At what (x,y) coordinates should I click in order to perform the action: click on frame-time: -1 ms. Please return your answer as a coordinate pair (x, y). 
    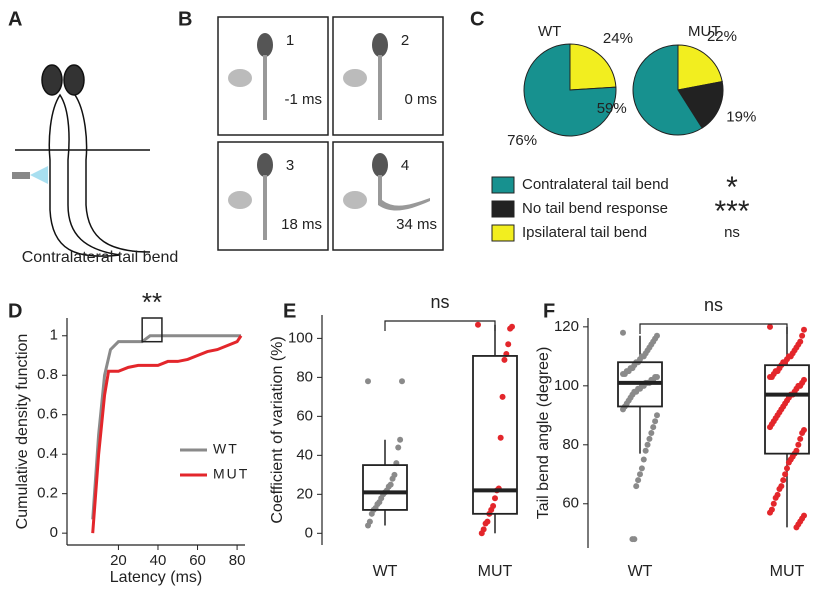
    Looking at the image, I should click on (304, 99).